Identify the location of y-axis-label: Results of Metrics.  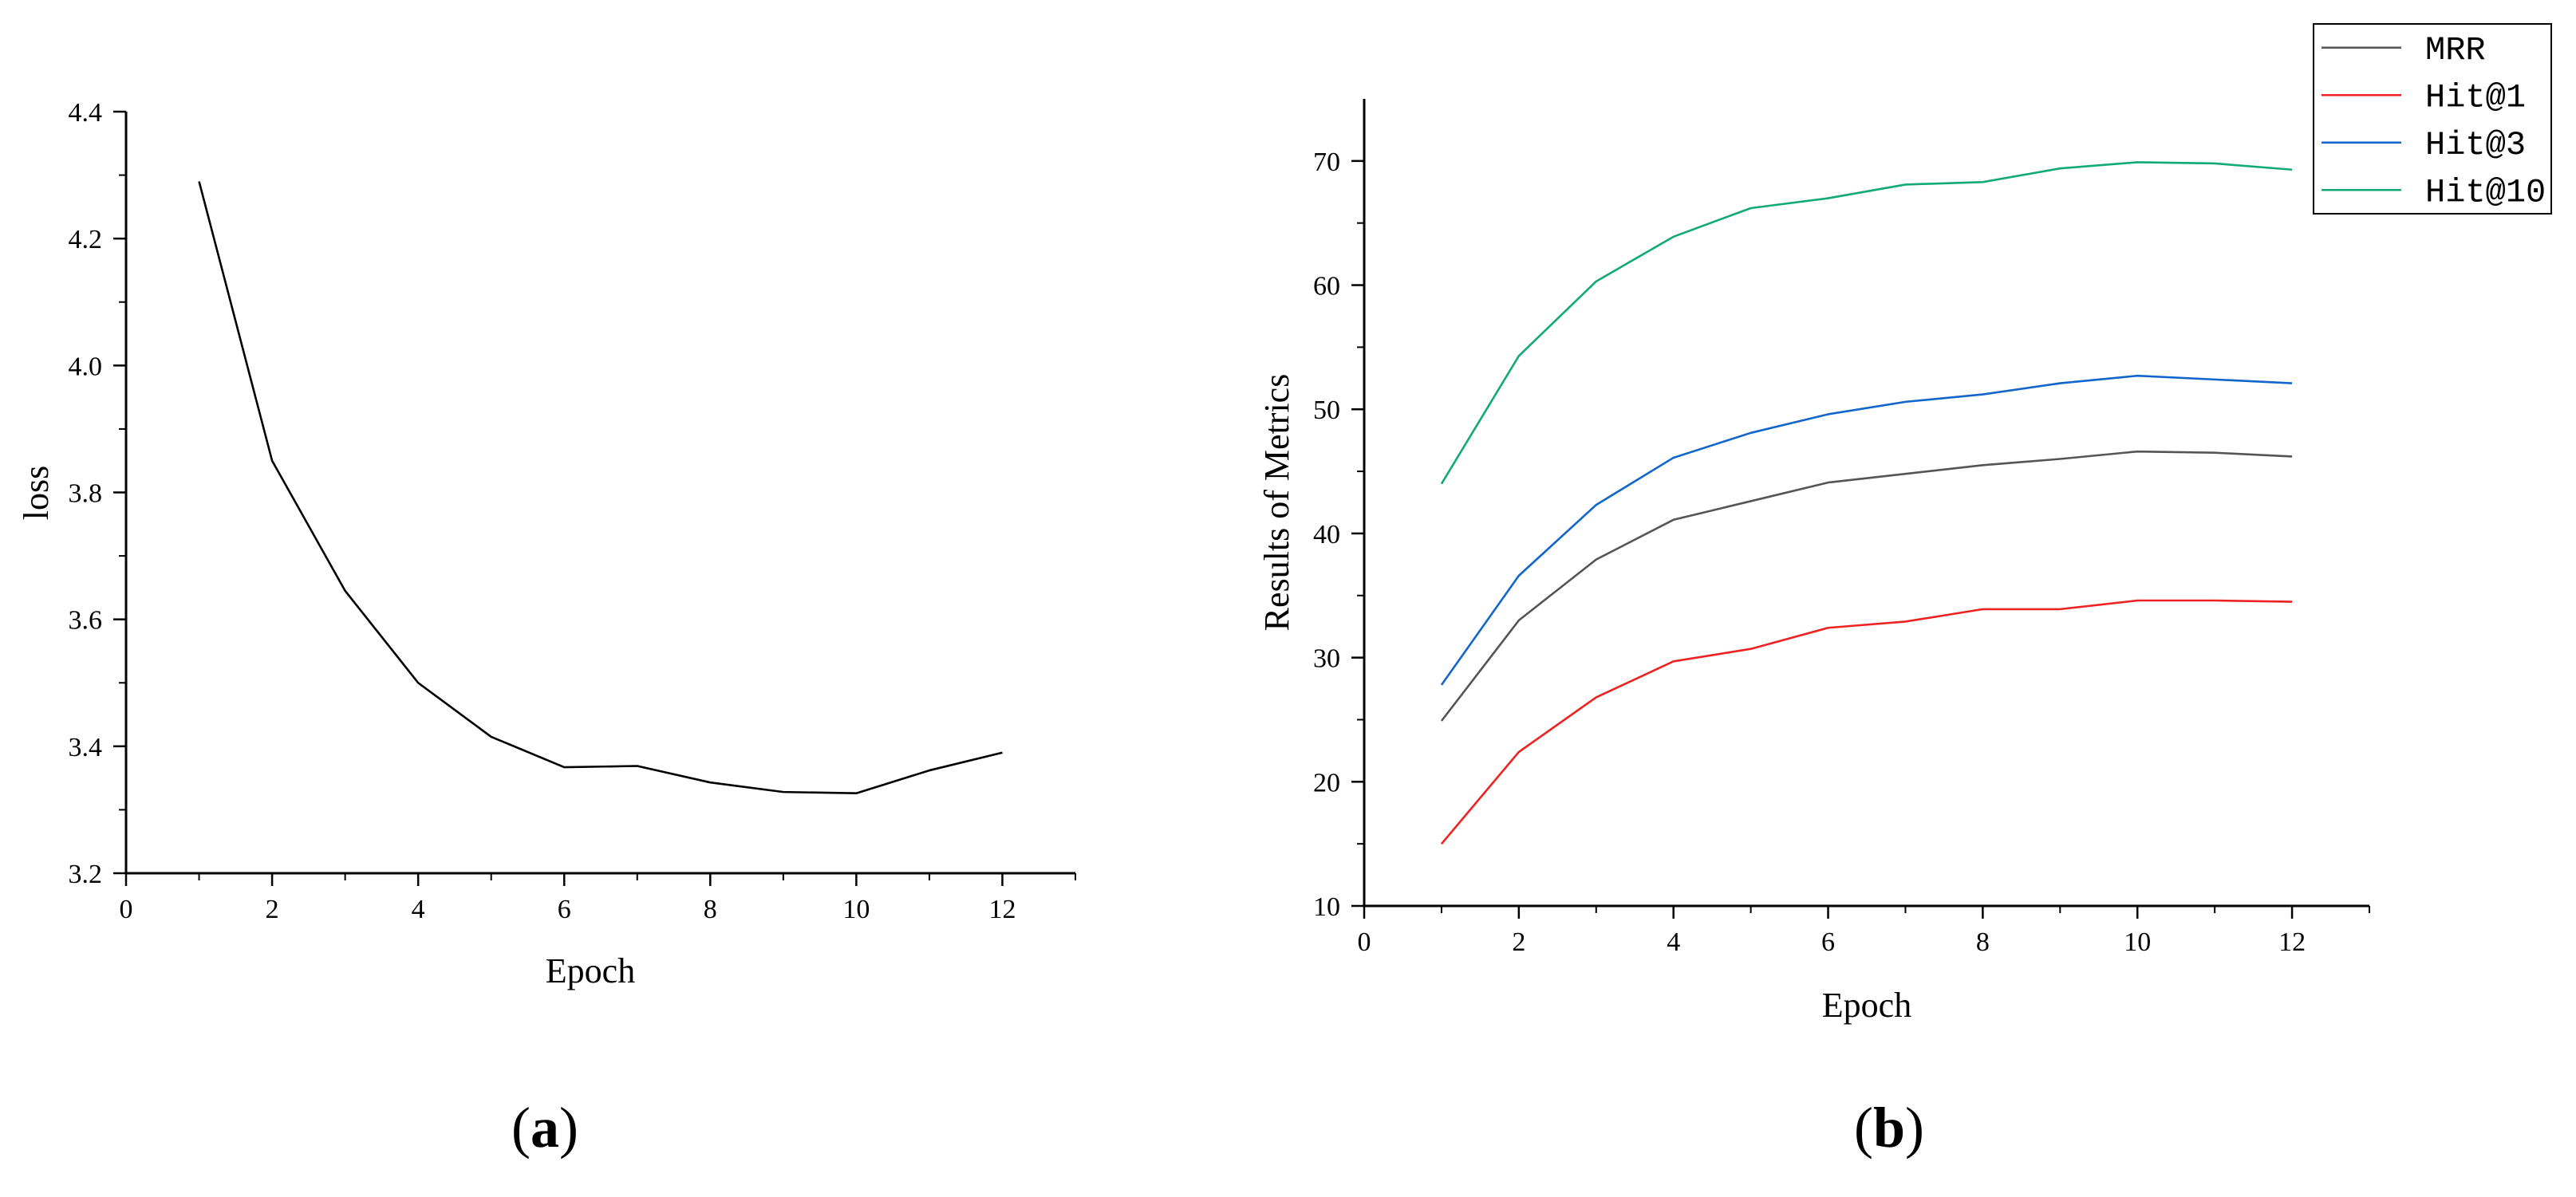
(1277, 503).